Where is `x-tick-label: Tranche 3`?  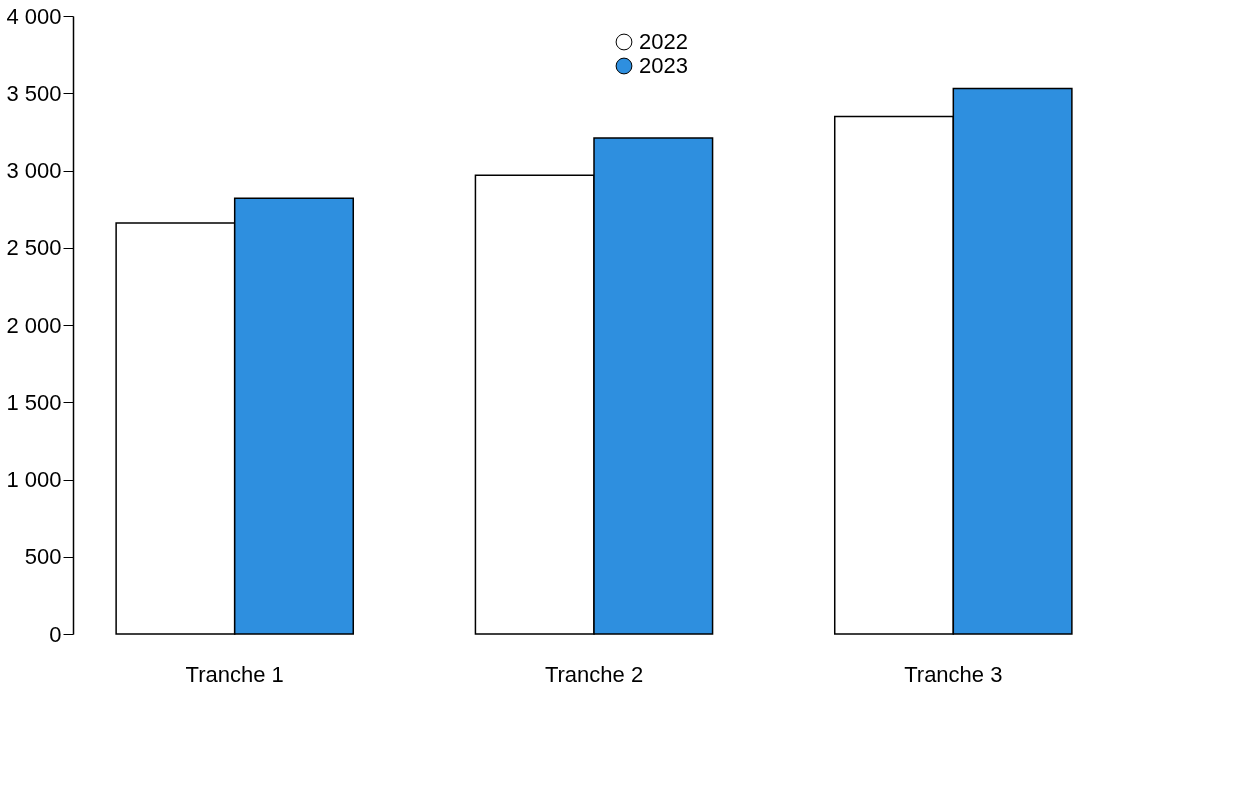
x-tick-label: Tranche 3 is located at coordinates (953, 674).